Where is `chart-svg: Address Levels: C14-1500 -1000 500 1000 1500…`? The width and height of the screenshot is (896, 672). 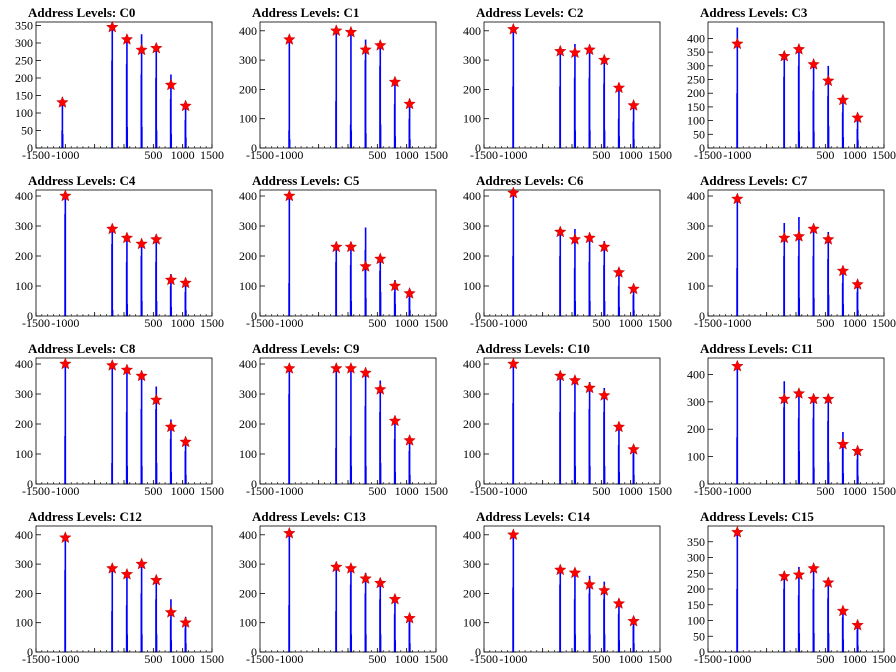
chart-svg: Address Levels: C14-1500 -1000 500 1000 1500… is located at coordinates (567, 587).